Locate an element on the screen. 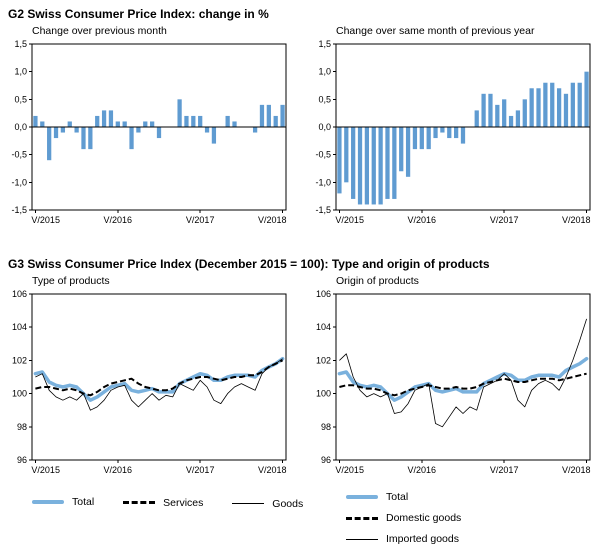  chart-subtitle-origin-of-products: Origin of products is located at coordinates (377, 281).